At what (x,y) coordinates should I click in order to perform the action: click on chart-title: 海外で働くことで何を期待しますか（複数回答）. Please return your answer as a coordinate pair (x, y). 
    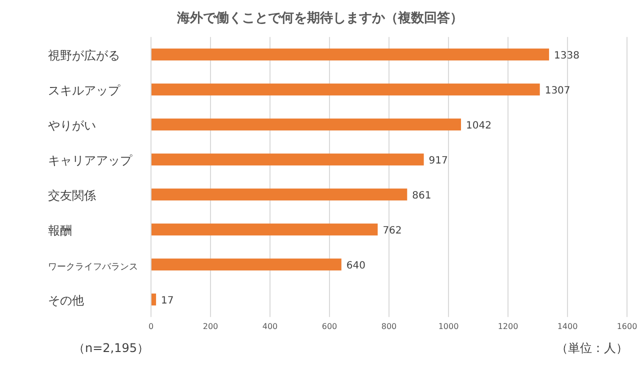
    Looking at the image, I should click on (319, 18).